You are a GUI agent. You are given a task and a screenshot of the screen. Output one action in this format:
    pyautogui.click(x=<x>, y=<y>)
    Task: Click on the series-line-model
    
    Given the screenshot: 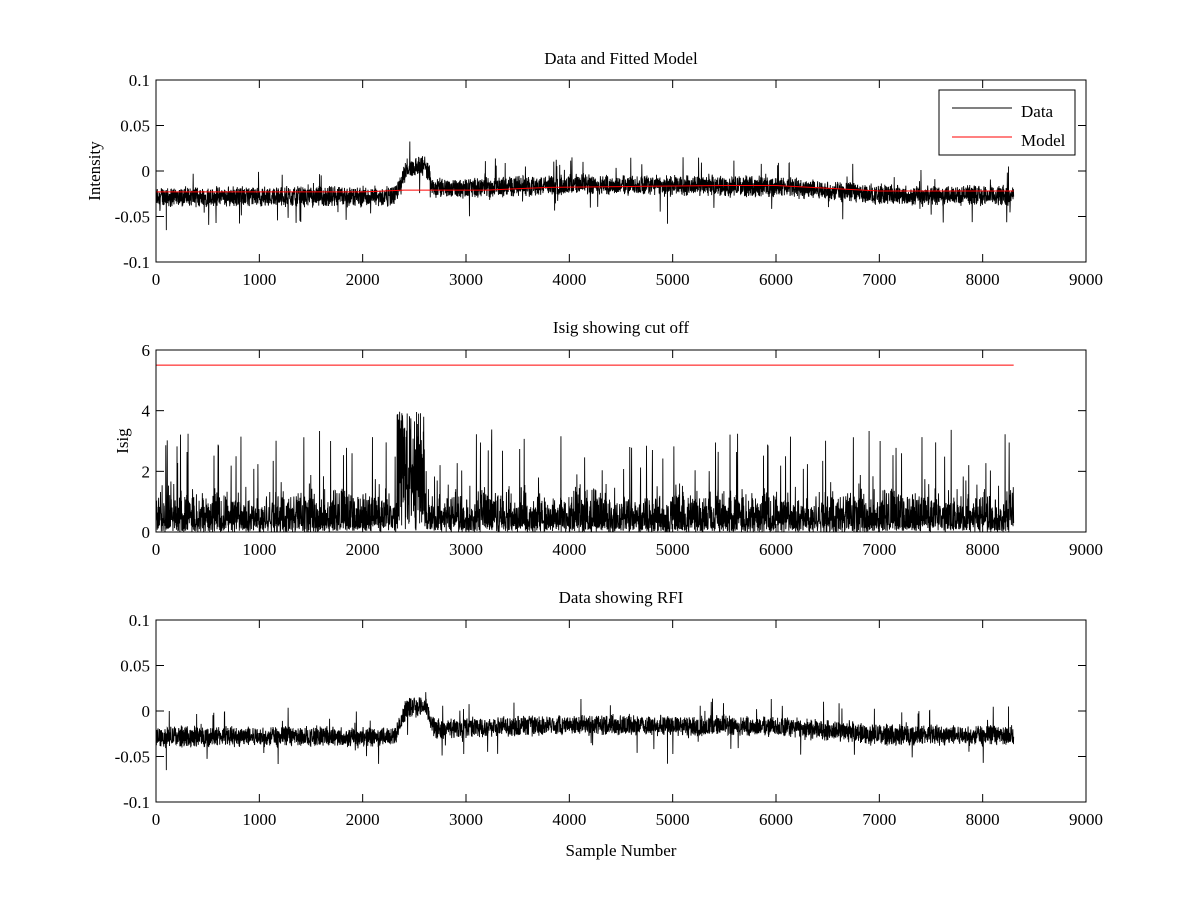 What is the action you would take?
    pyautogui.click(x=585, y=189)
    